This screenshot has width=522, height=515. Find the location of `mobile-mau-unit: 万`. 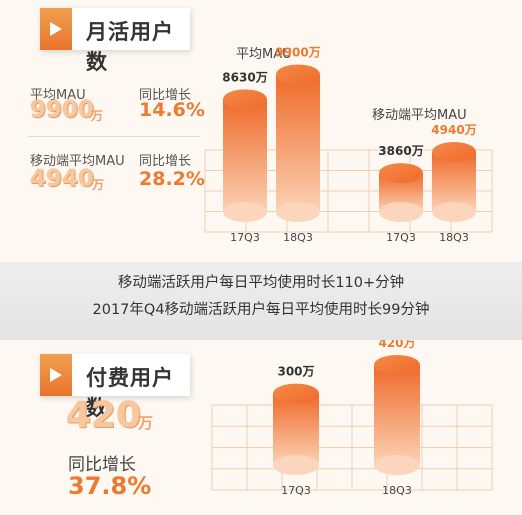

mobile-mau-unit: 万 is located at coordinates (98, 185).